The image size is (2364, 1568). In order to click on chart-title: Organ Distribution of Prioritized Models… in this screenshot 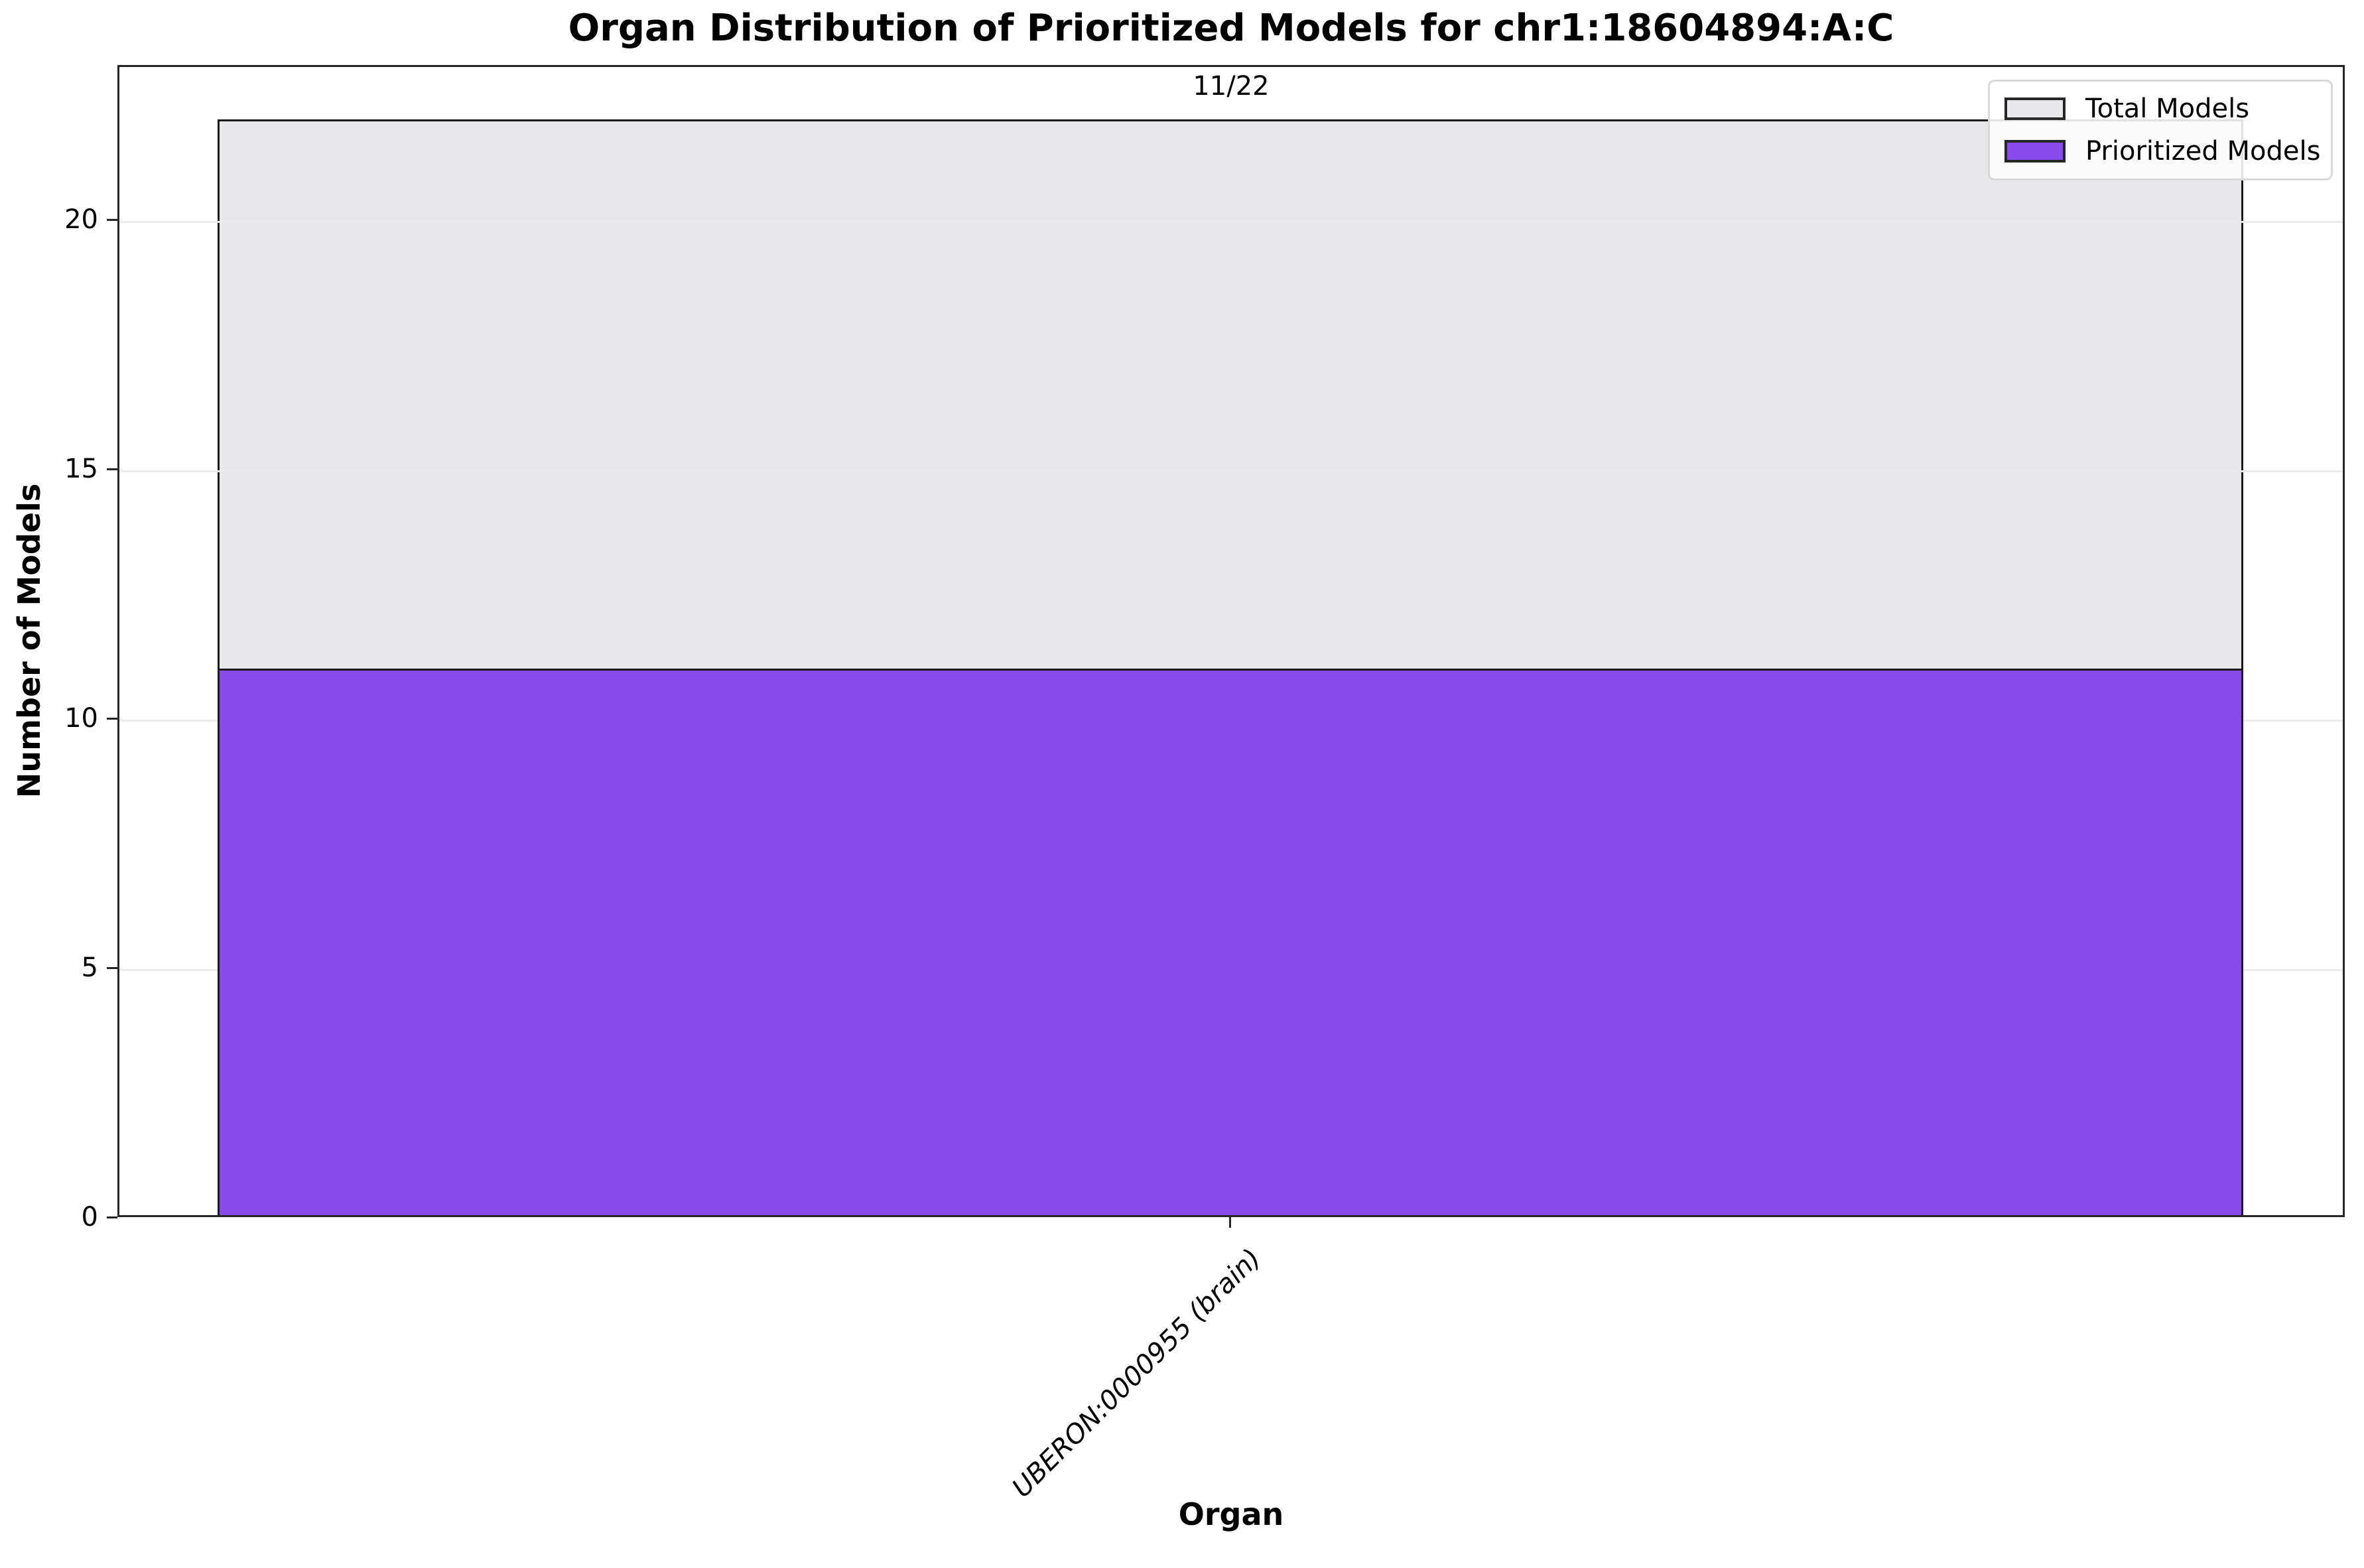, I will do `click(1231, 28)`.